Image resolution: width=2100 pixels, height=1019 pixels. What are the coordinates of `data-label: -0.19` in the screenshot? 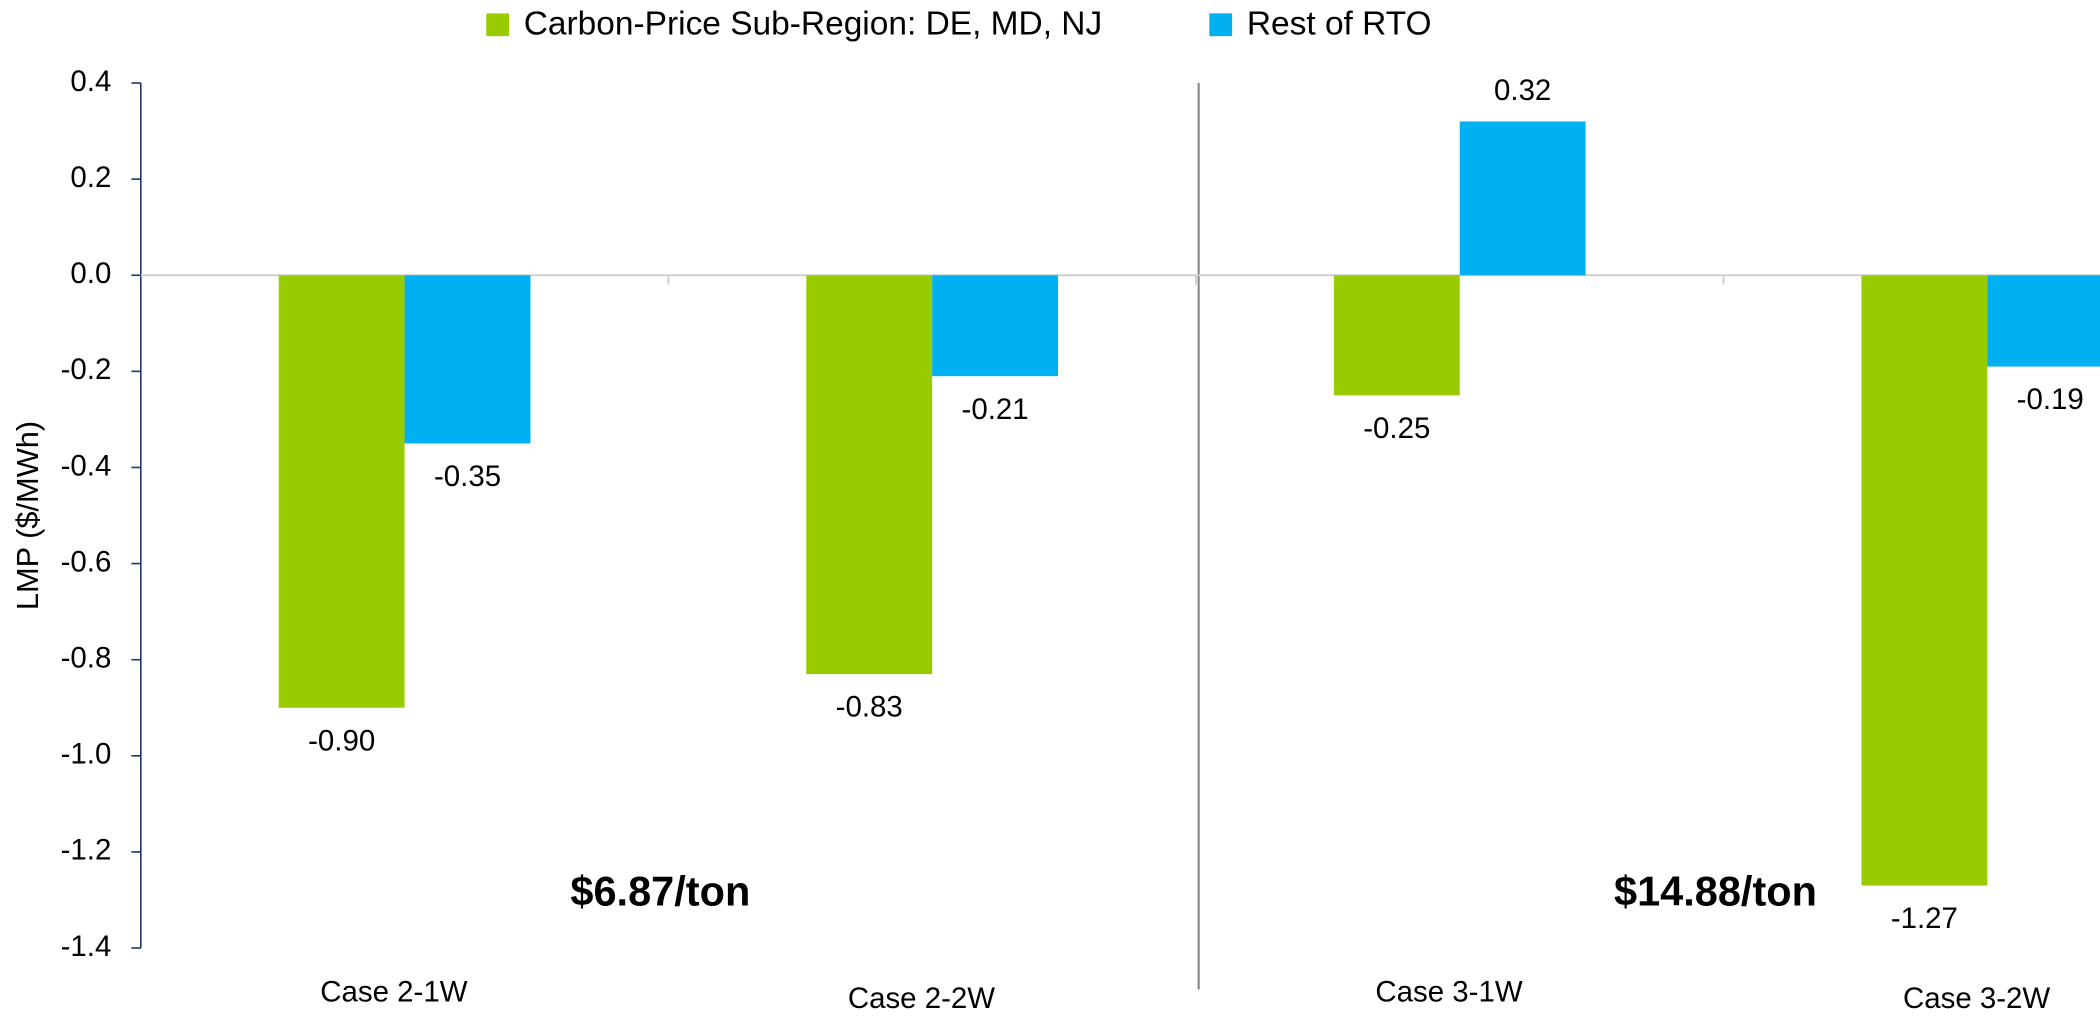 It's located at (2050, 399).